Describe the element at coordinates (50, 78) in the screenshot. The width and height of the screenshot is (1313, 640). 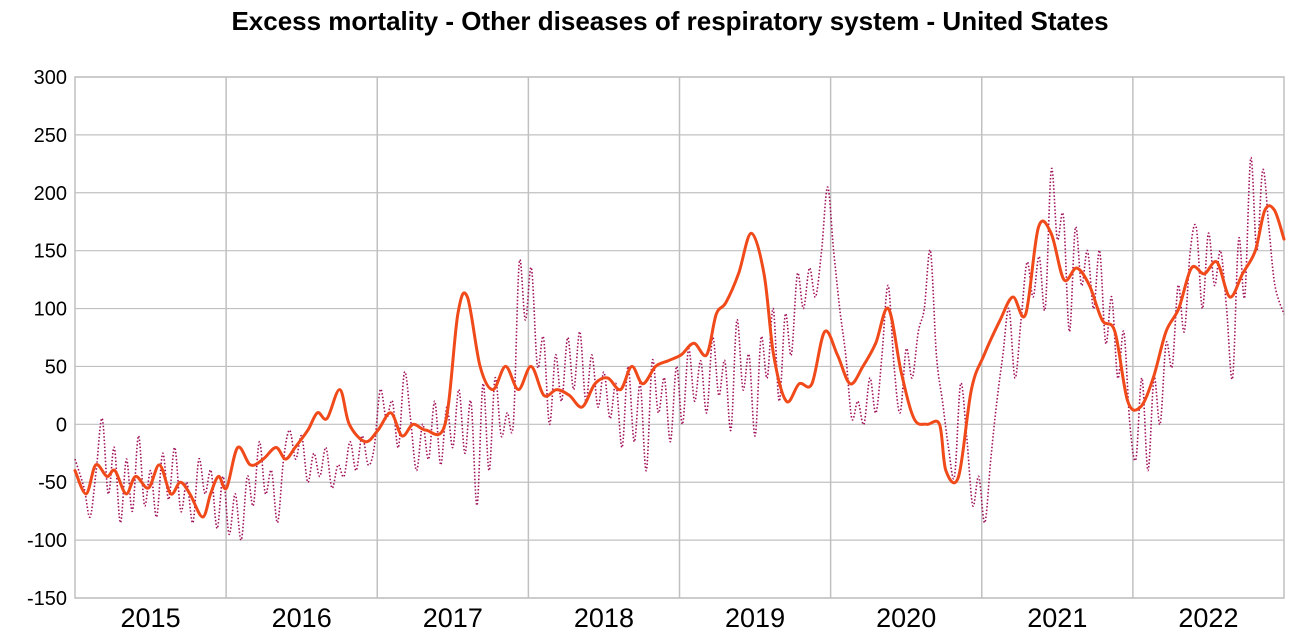
I see `y-tick-label: 300` at that location.